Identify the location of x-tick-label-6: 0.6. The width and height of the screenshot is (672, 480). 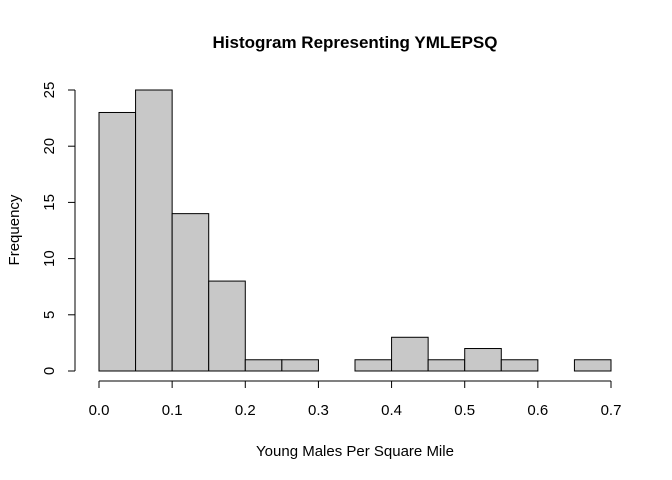
(537, 410).